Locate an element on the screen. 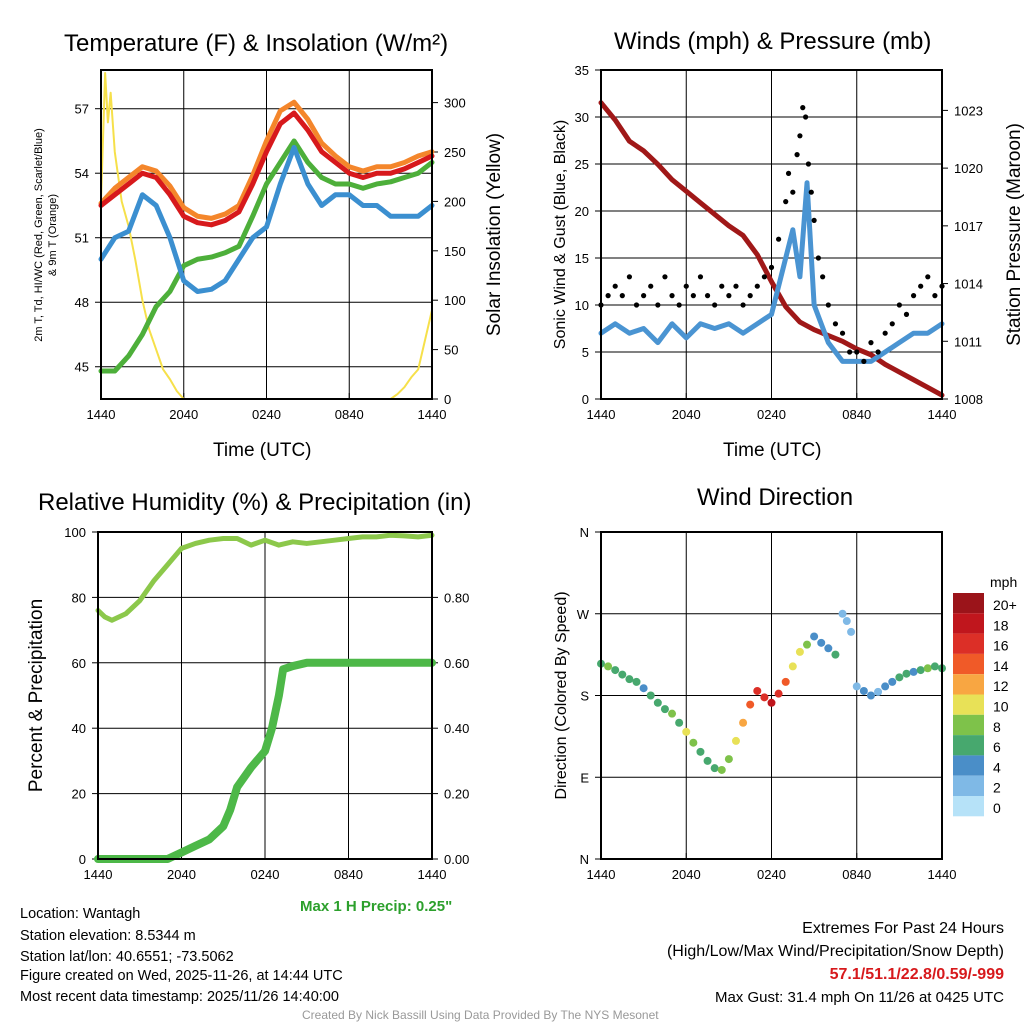 Image resolution: width=1024 pixels, height=1024 pixels. colorbar-label: 14 is located at coordinates (1001, 666).